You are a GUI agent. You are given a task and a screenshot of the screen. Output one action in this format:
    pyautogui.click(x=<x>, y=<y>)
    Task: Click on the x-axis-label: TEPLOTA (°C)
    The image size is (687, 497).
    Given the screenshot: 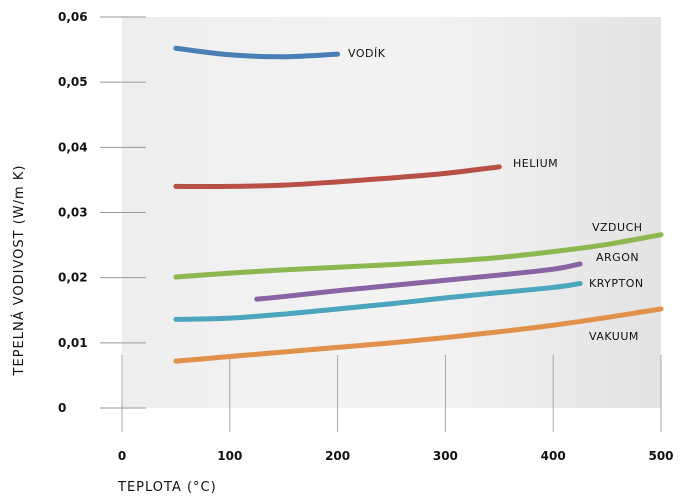 What is the action you would take?
    pyautogui.click(x=167, y=487)
    